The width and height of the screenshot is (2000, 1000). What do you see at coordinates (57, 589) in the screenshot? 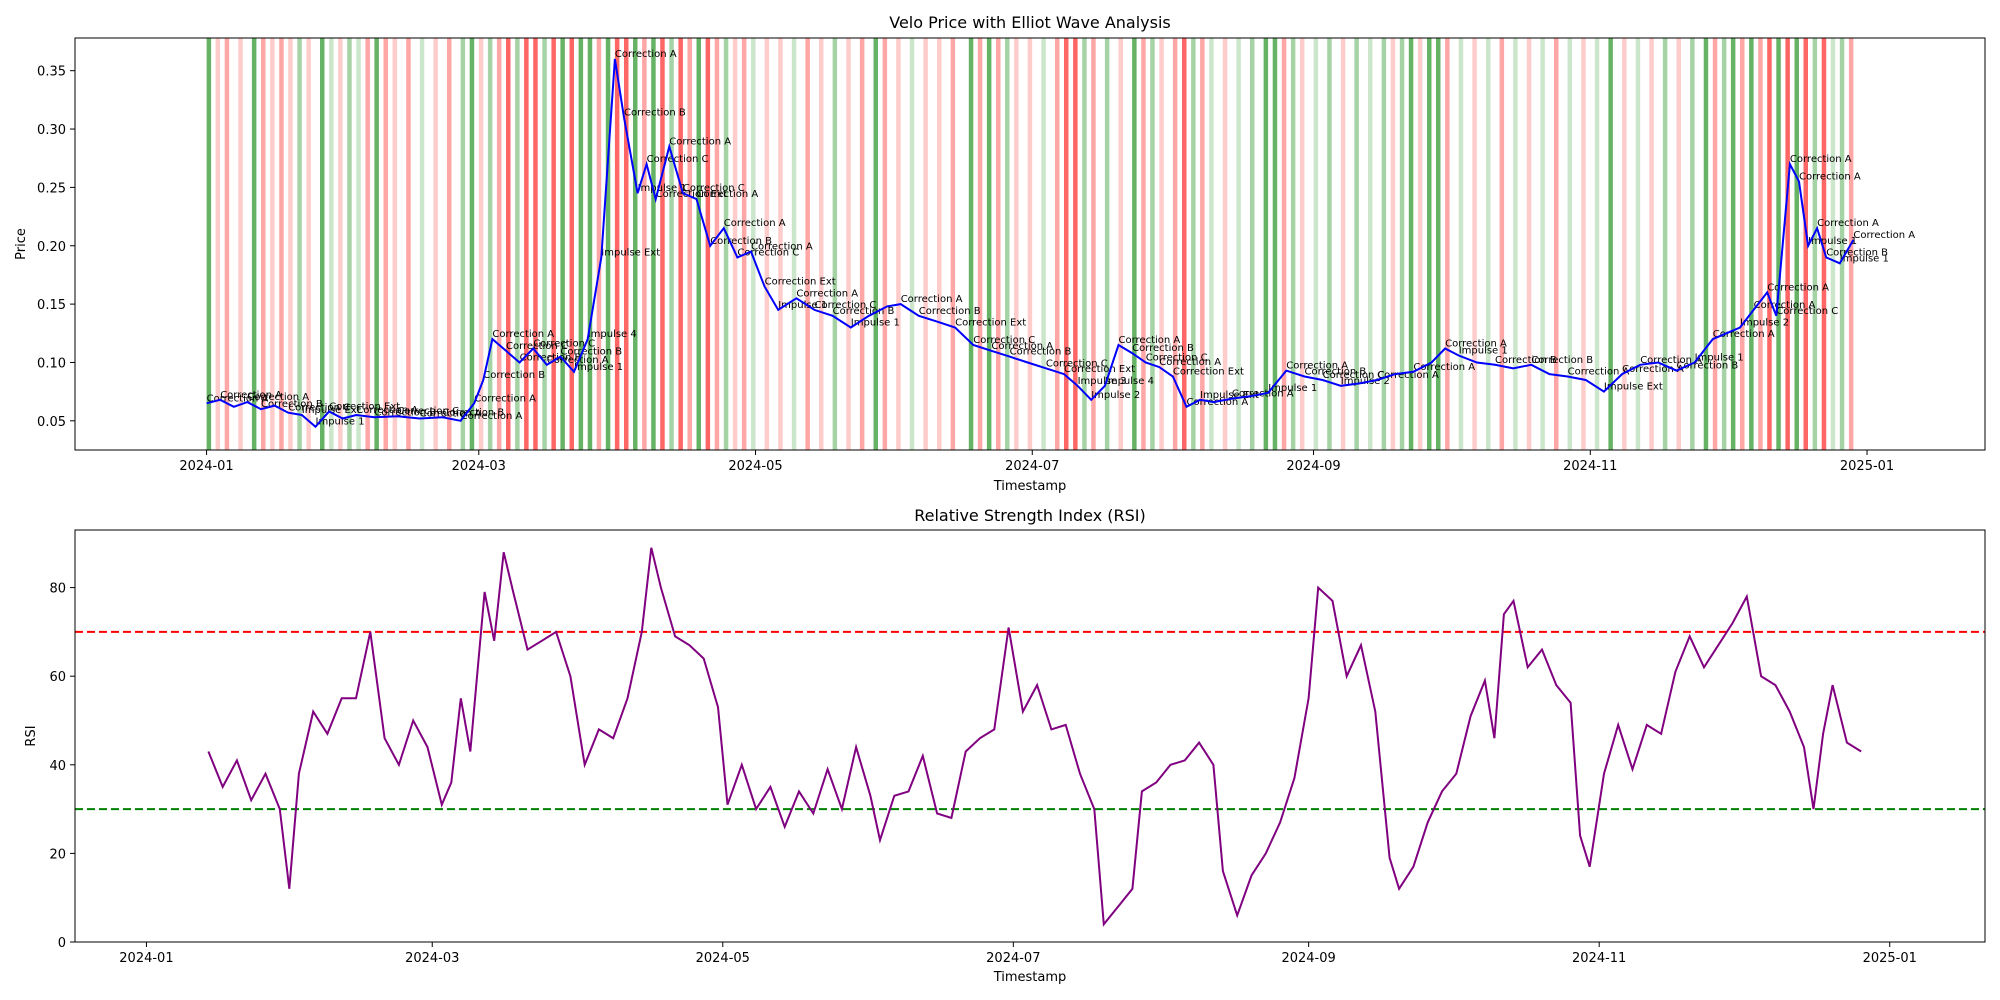
I see `y-tick-label: 80` at bounding box center [57, 589].